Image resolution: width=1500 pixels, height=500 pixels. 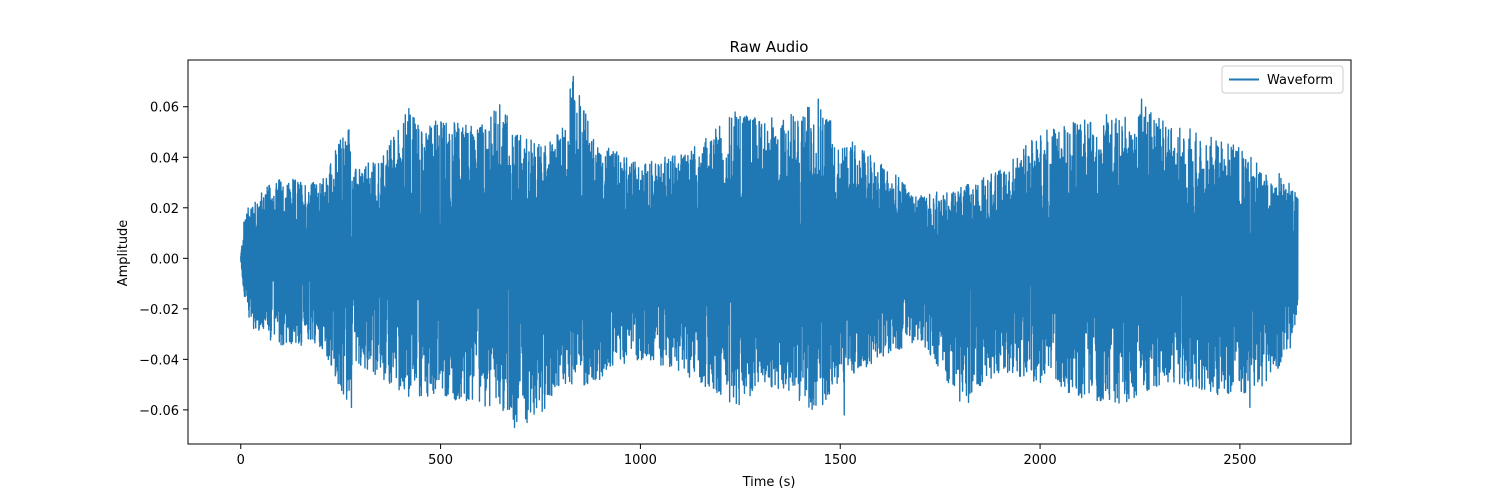 What do you see at coordinates (241, 460) in the screenshot?
I see `x-tick-label: 0` at bounding box center [241, 460].